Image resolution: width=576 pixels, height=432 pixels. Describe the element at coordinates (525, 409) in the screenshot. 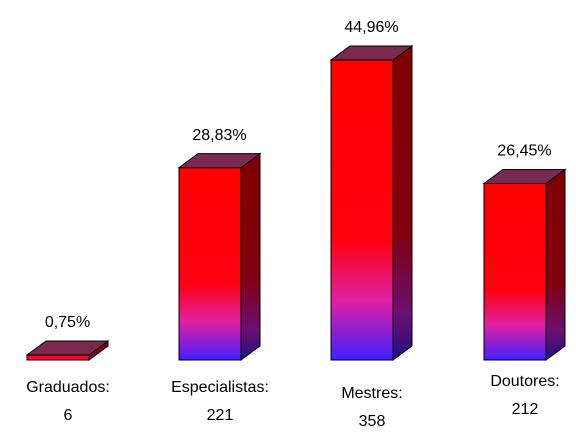

I see `count-label: 212` at that location.